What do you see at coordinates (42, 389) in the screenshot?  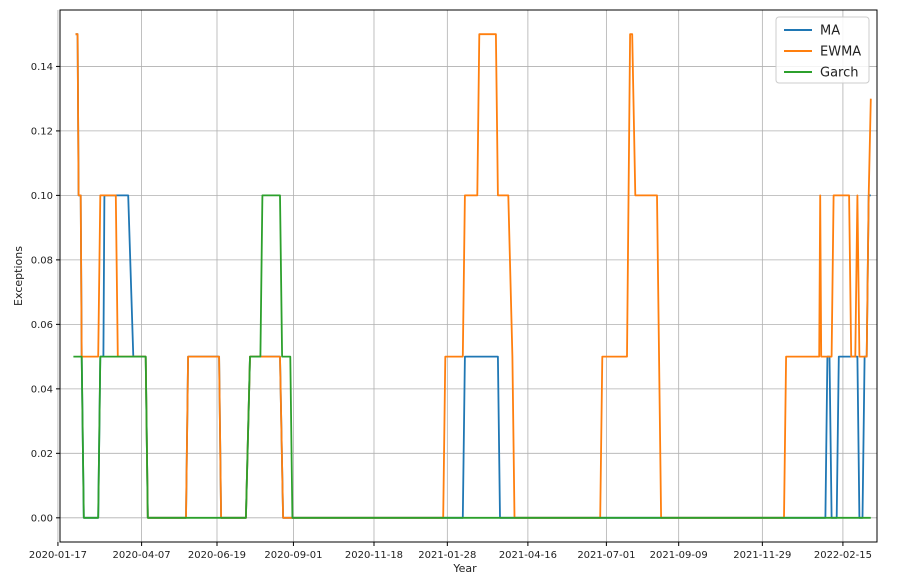 I see `y-tick-label: 0.04` at bounding box center [42, 389].